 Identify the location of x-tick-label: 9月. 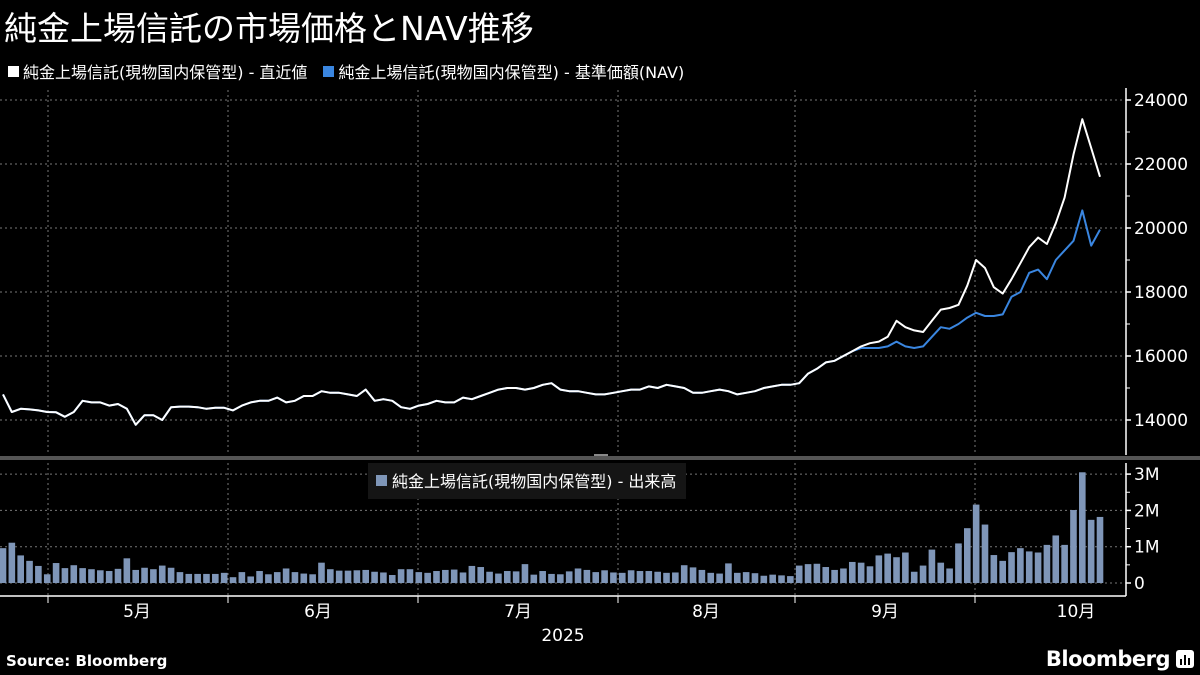
(885, 612).